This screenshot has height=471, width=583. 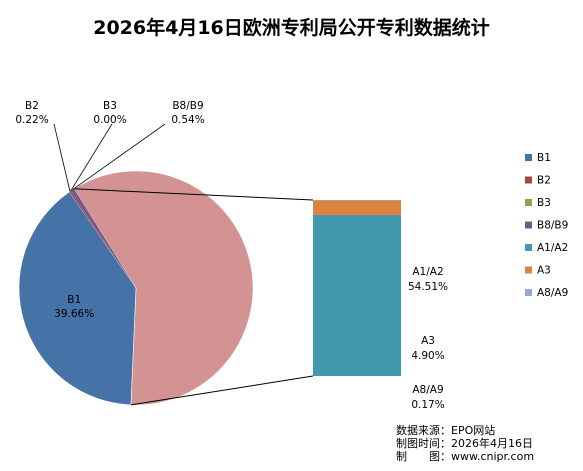 I want to click on legend: B1 B2 B3 B8/B9 A1/A2 A3 A8/A9, so click(x=546, y=225).